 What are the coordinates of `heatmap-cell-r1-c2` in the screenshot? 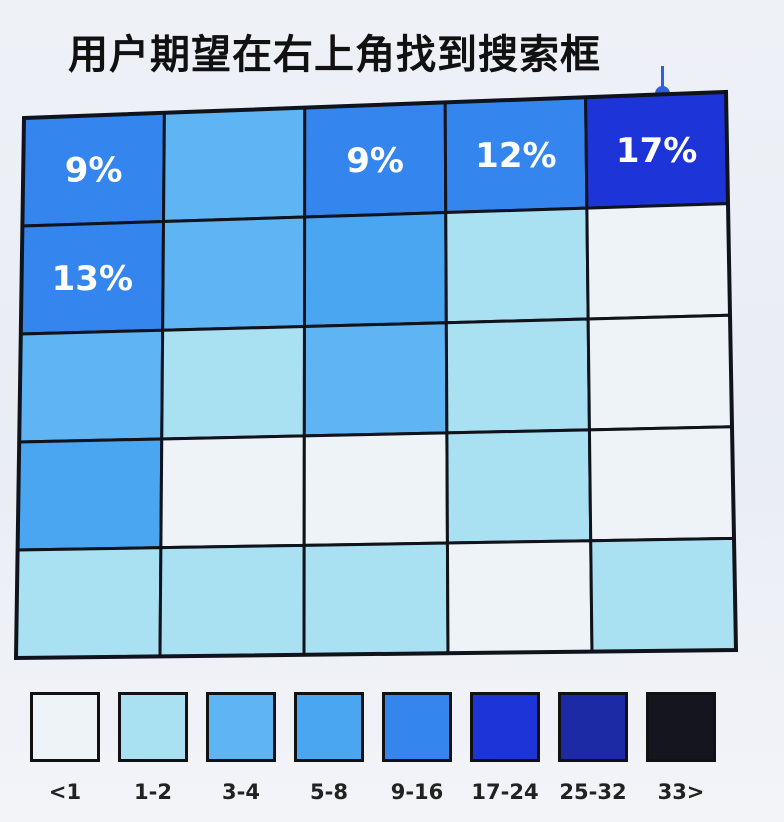 It's located at (234, 165).